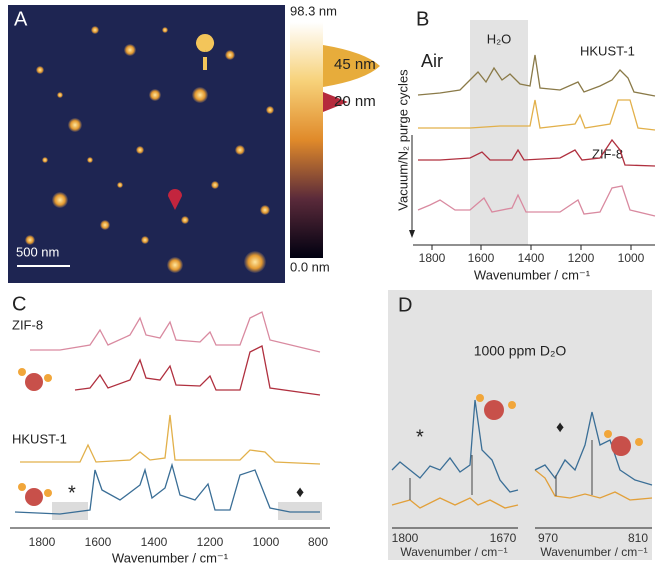 The width and height of the screenshot is (658, 569). Describe the element at coordinates (638, 538) in the screenshot. I see `x-tick-label: 810` at that location.